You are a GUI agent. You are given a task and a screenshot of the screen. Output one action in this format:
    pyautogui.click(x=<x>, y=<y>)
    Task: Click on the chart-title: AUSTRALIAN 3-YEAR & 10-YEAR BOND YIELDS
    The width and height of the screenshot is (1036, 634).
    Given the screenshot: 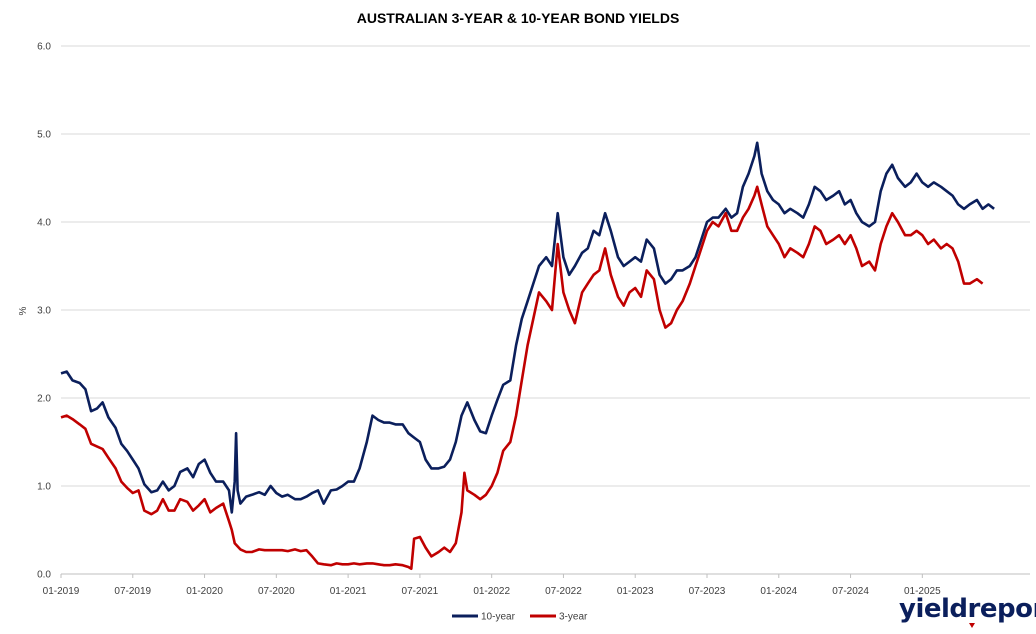 What is the action you would take?
    pyautogui.click(x=518, y=18)
    